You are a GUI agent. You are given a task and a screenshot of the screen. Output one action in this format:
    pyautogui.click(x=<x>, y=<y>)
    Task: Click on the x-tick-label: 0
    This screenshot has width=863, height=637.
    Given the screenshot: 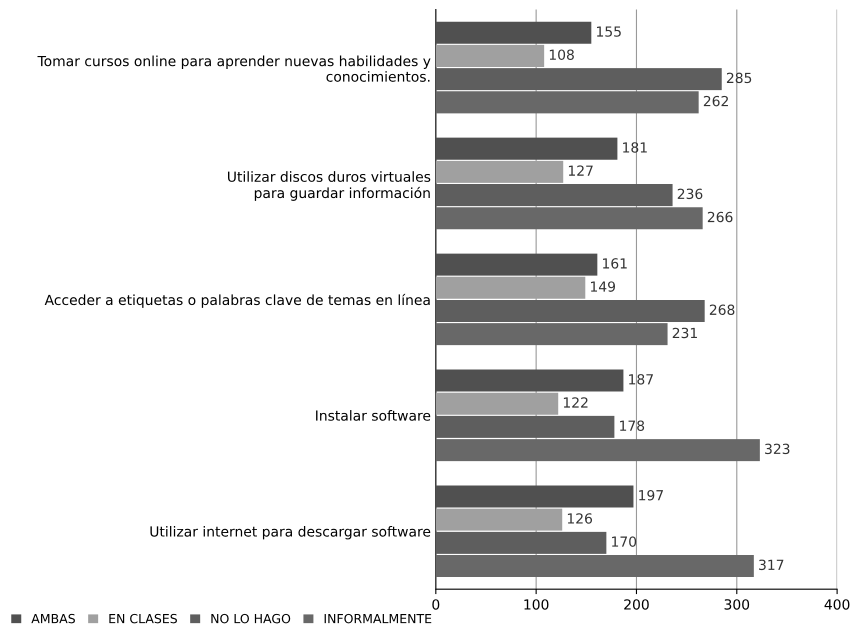 What is the action you would take?
    pyautogui.click(x=436, y=604)
    